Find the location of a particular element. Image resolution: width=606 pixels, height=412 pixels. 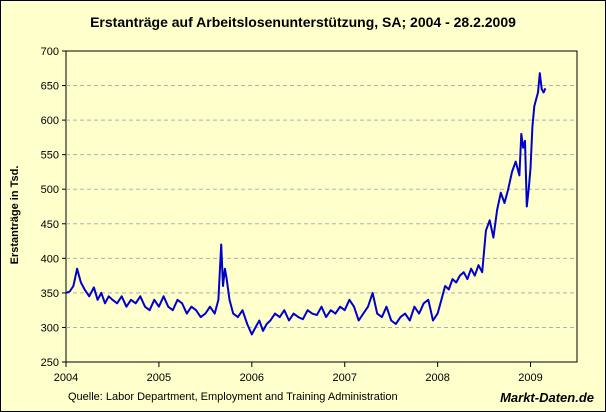

y-tick-label-650: 650 is located at coordinates (50, 87).